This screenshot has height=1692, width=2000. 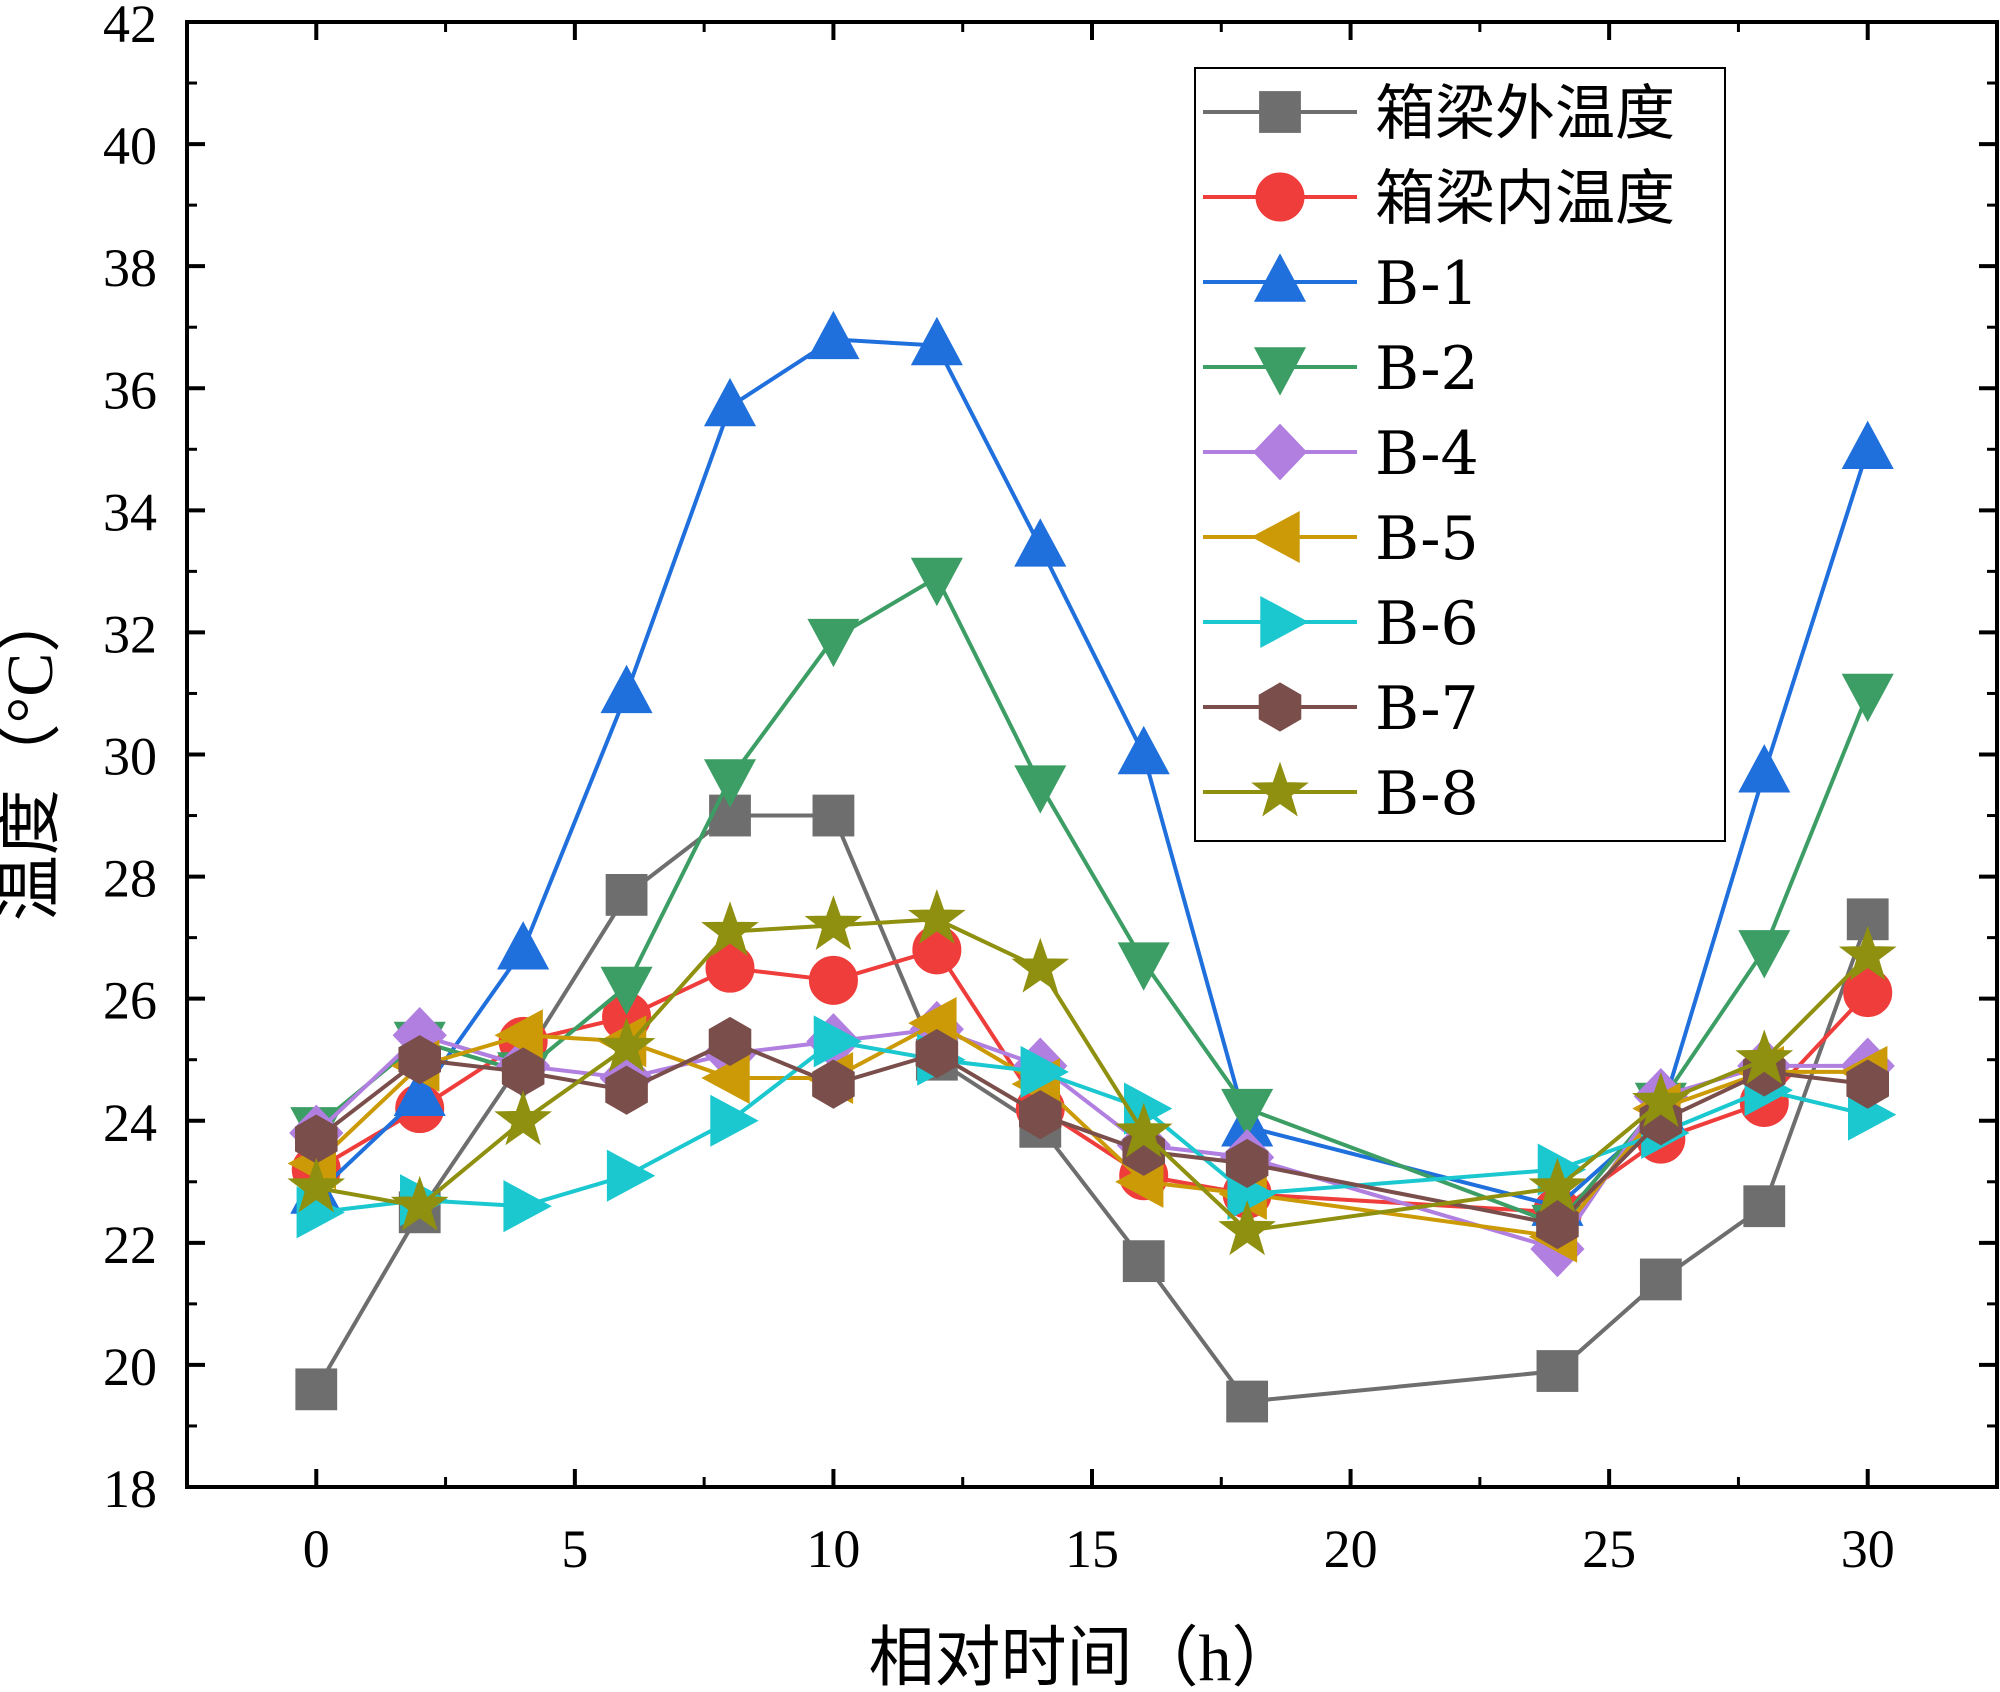 What do you see at coordinates (130, 390) in the screenshot?
I see `y-tick-label: 36` at bounding box center [130, 390].